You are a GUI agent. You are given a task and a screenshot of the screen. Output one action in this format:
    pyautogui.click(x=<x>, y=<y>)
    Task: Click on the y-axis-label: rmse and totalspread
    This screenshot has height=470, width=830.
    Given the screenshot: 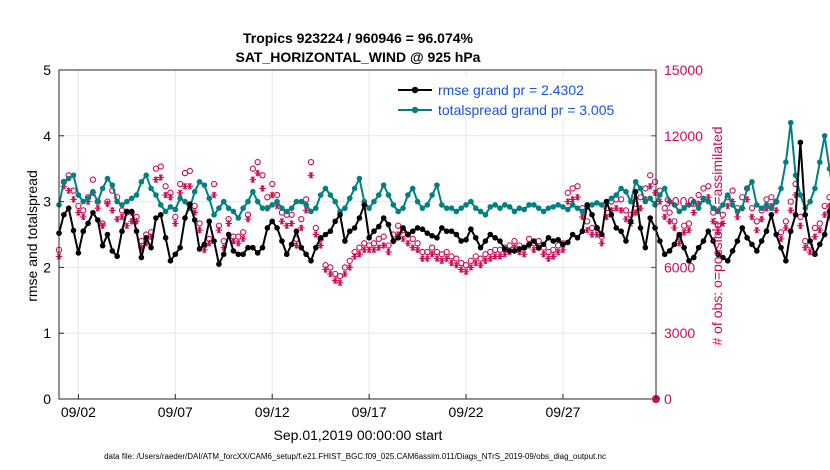 What is the action you would take?
    pyautogui.click(x=32, y=236)
    